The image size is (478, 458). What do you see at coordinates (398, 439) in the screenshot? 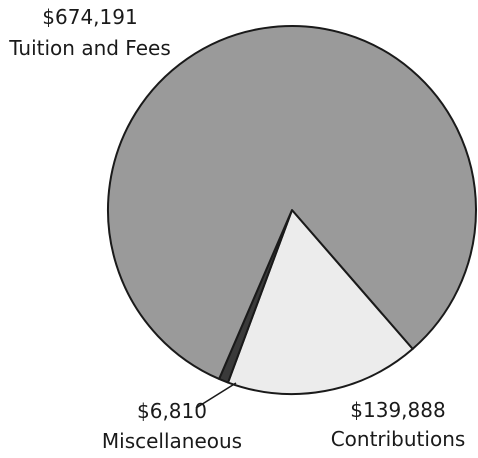
I see `slice-category-label-contributions: Contributions` at bounding box center [398, 439].